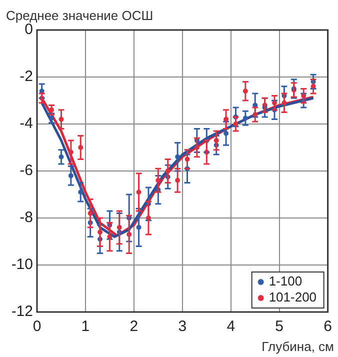 This screenshot has width=338, height=357. Describe the element at coordinates (134, 327) in the screenshot. I see `x-tick-label: 2` at that location.